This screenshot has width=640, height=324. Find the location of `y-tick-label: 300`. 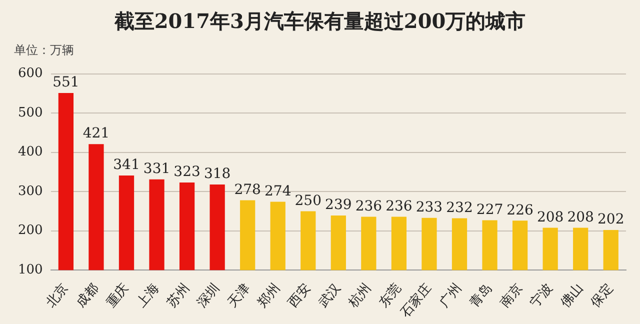

y-tick-label: 300 is located at coordinates (30, 191).